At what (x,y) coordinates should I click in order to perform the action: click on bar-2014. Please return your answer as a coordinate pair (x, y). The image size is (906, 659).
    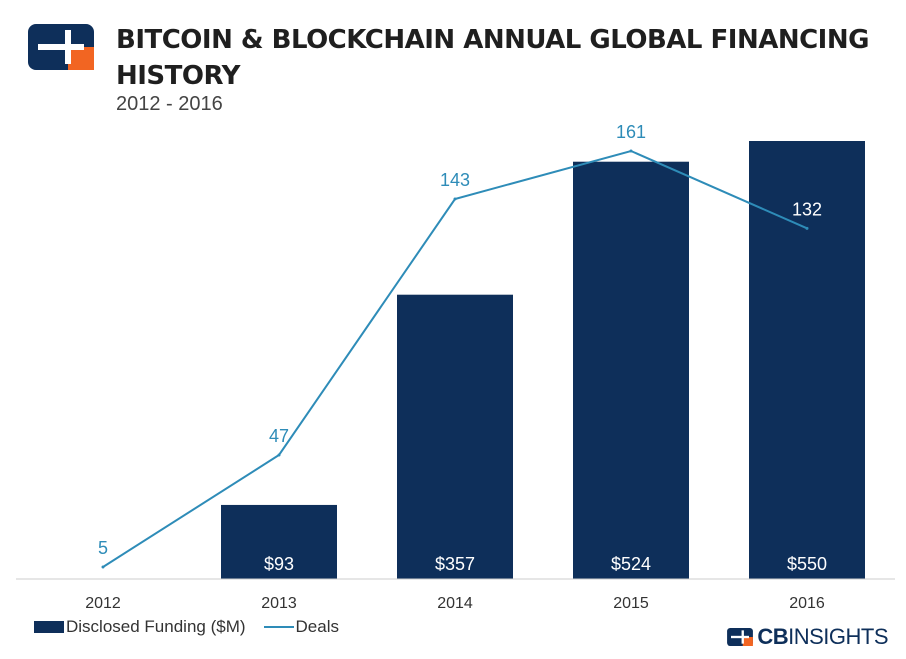
    Looking at the image, I should click on (455, 436).